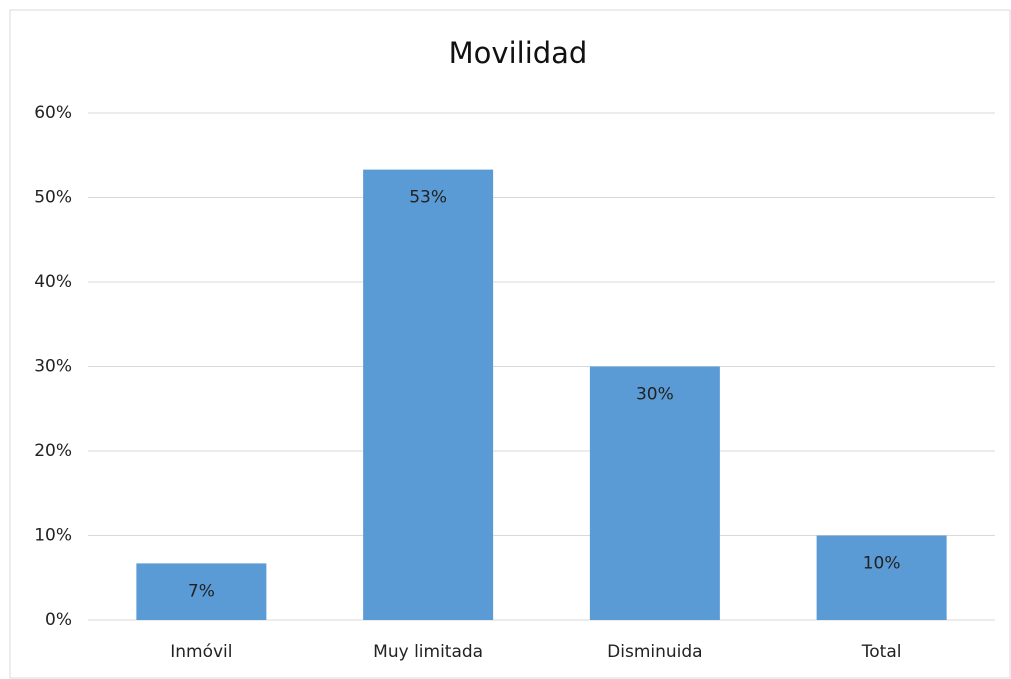  What do you see at coordinates (518, 53) in the screenshot?
I see `chart-title: Movilidad` at bounding box center [518, 53].